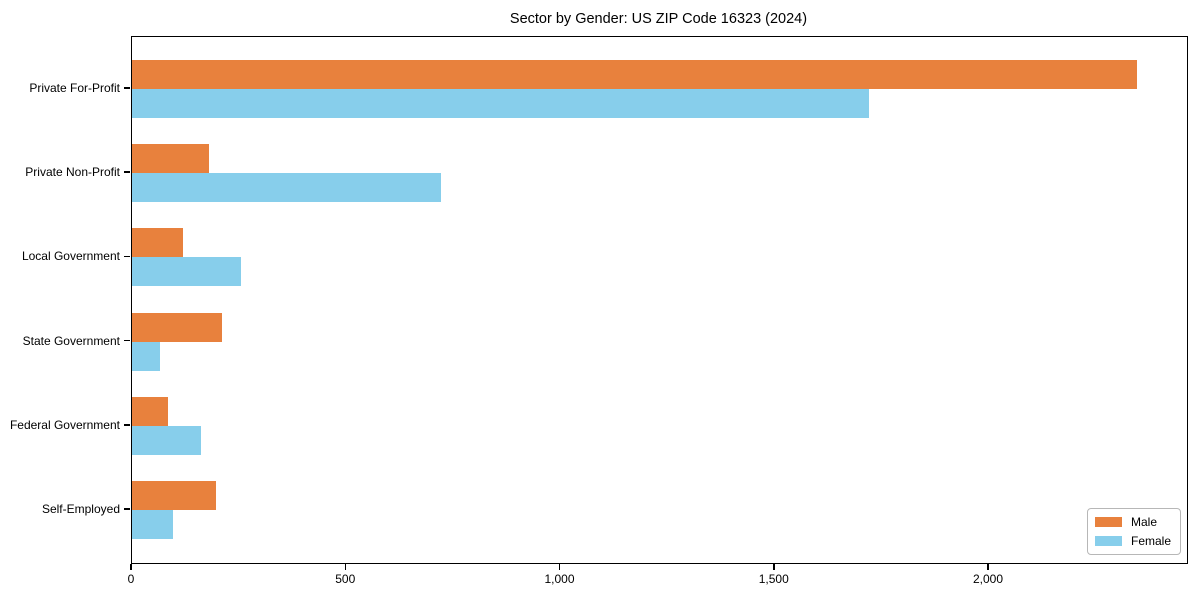 The width and height of the screenshot is (1200, 600). What do you see at coordinates (1133, 531) in the screenshot?
I see `legend: Male Female` at bounding box center [1133, 531].